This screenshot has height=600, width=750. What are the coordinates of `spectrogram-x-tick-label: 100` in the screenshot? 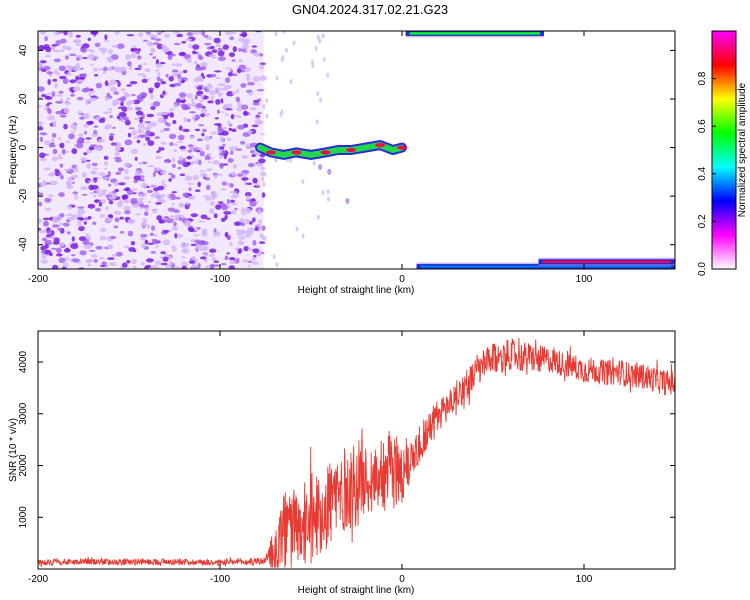 It's located at (584, 279).